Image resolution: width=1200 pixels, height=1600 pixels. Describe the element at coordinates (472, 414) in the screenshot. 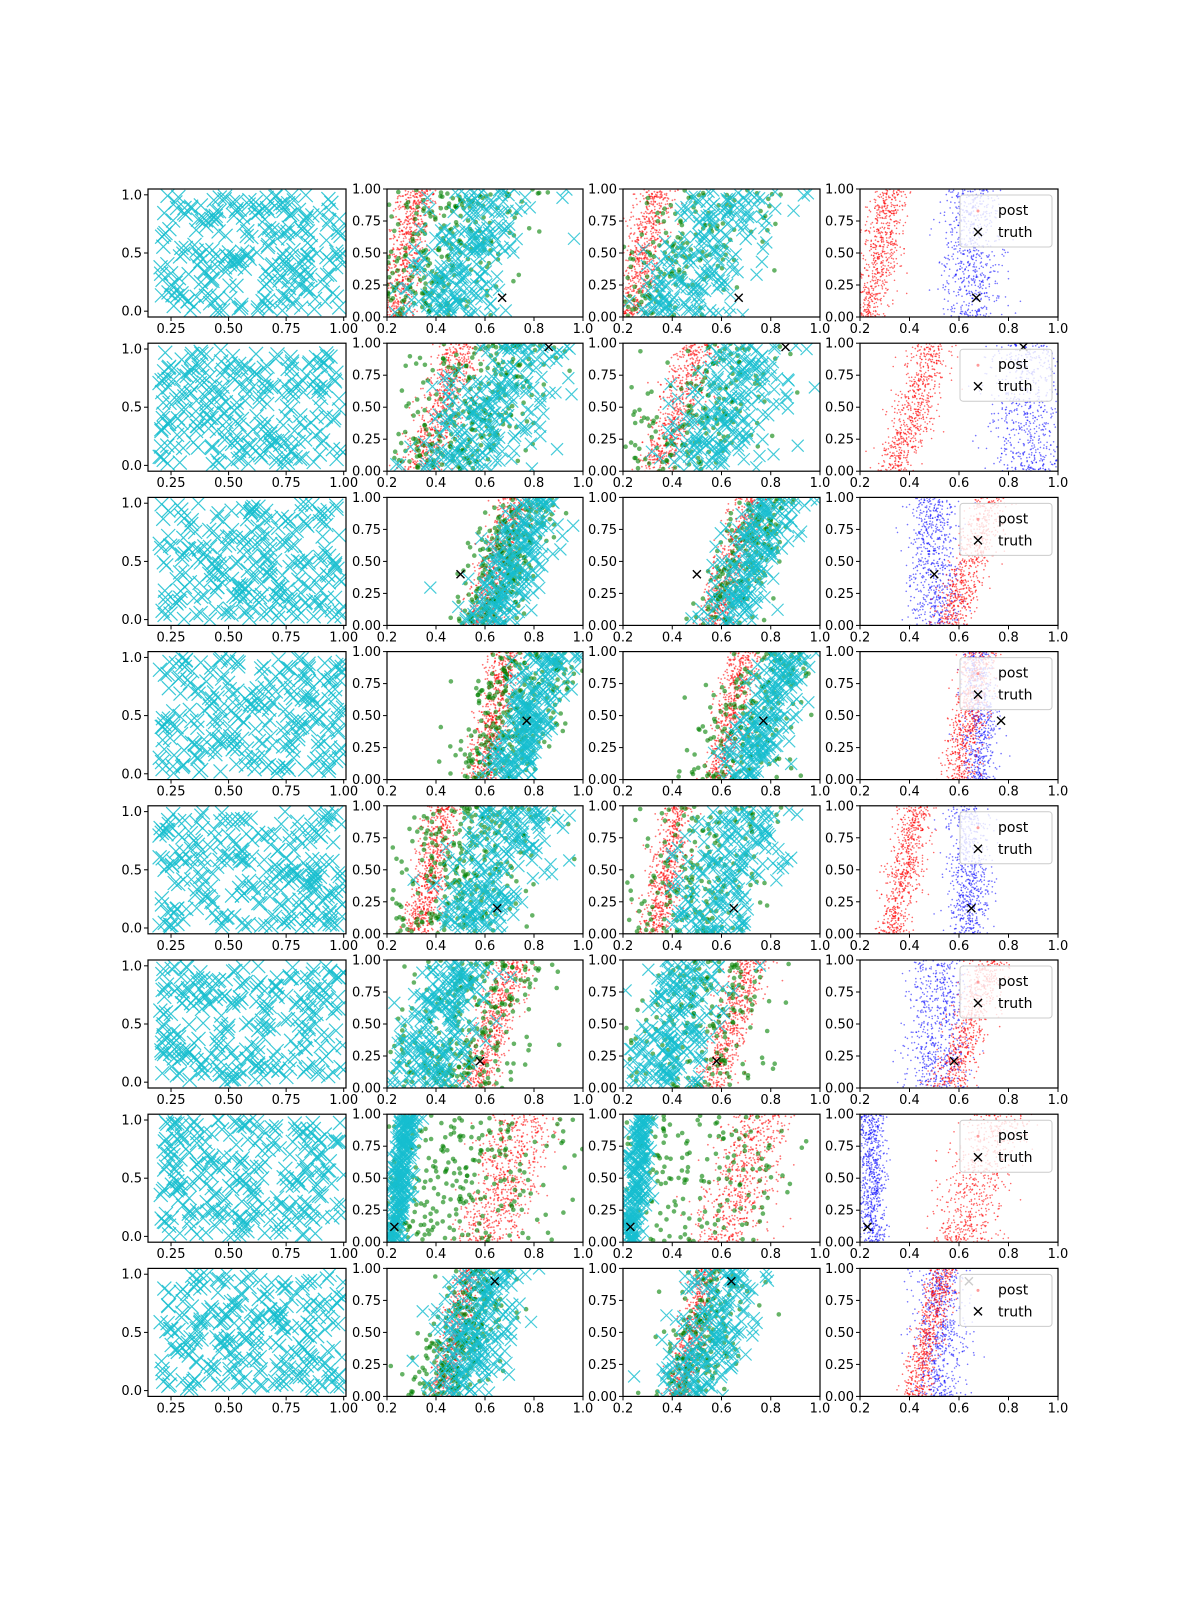

I see `panel-r2-c2: 0.2 0.4 0.6 0.8 1.00.000.250.500.751.00` at that location.